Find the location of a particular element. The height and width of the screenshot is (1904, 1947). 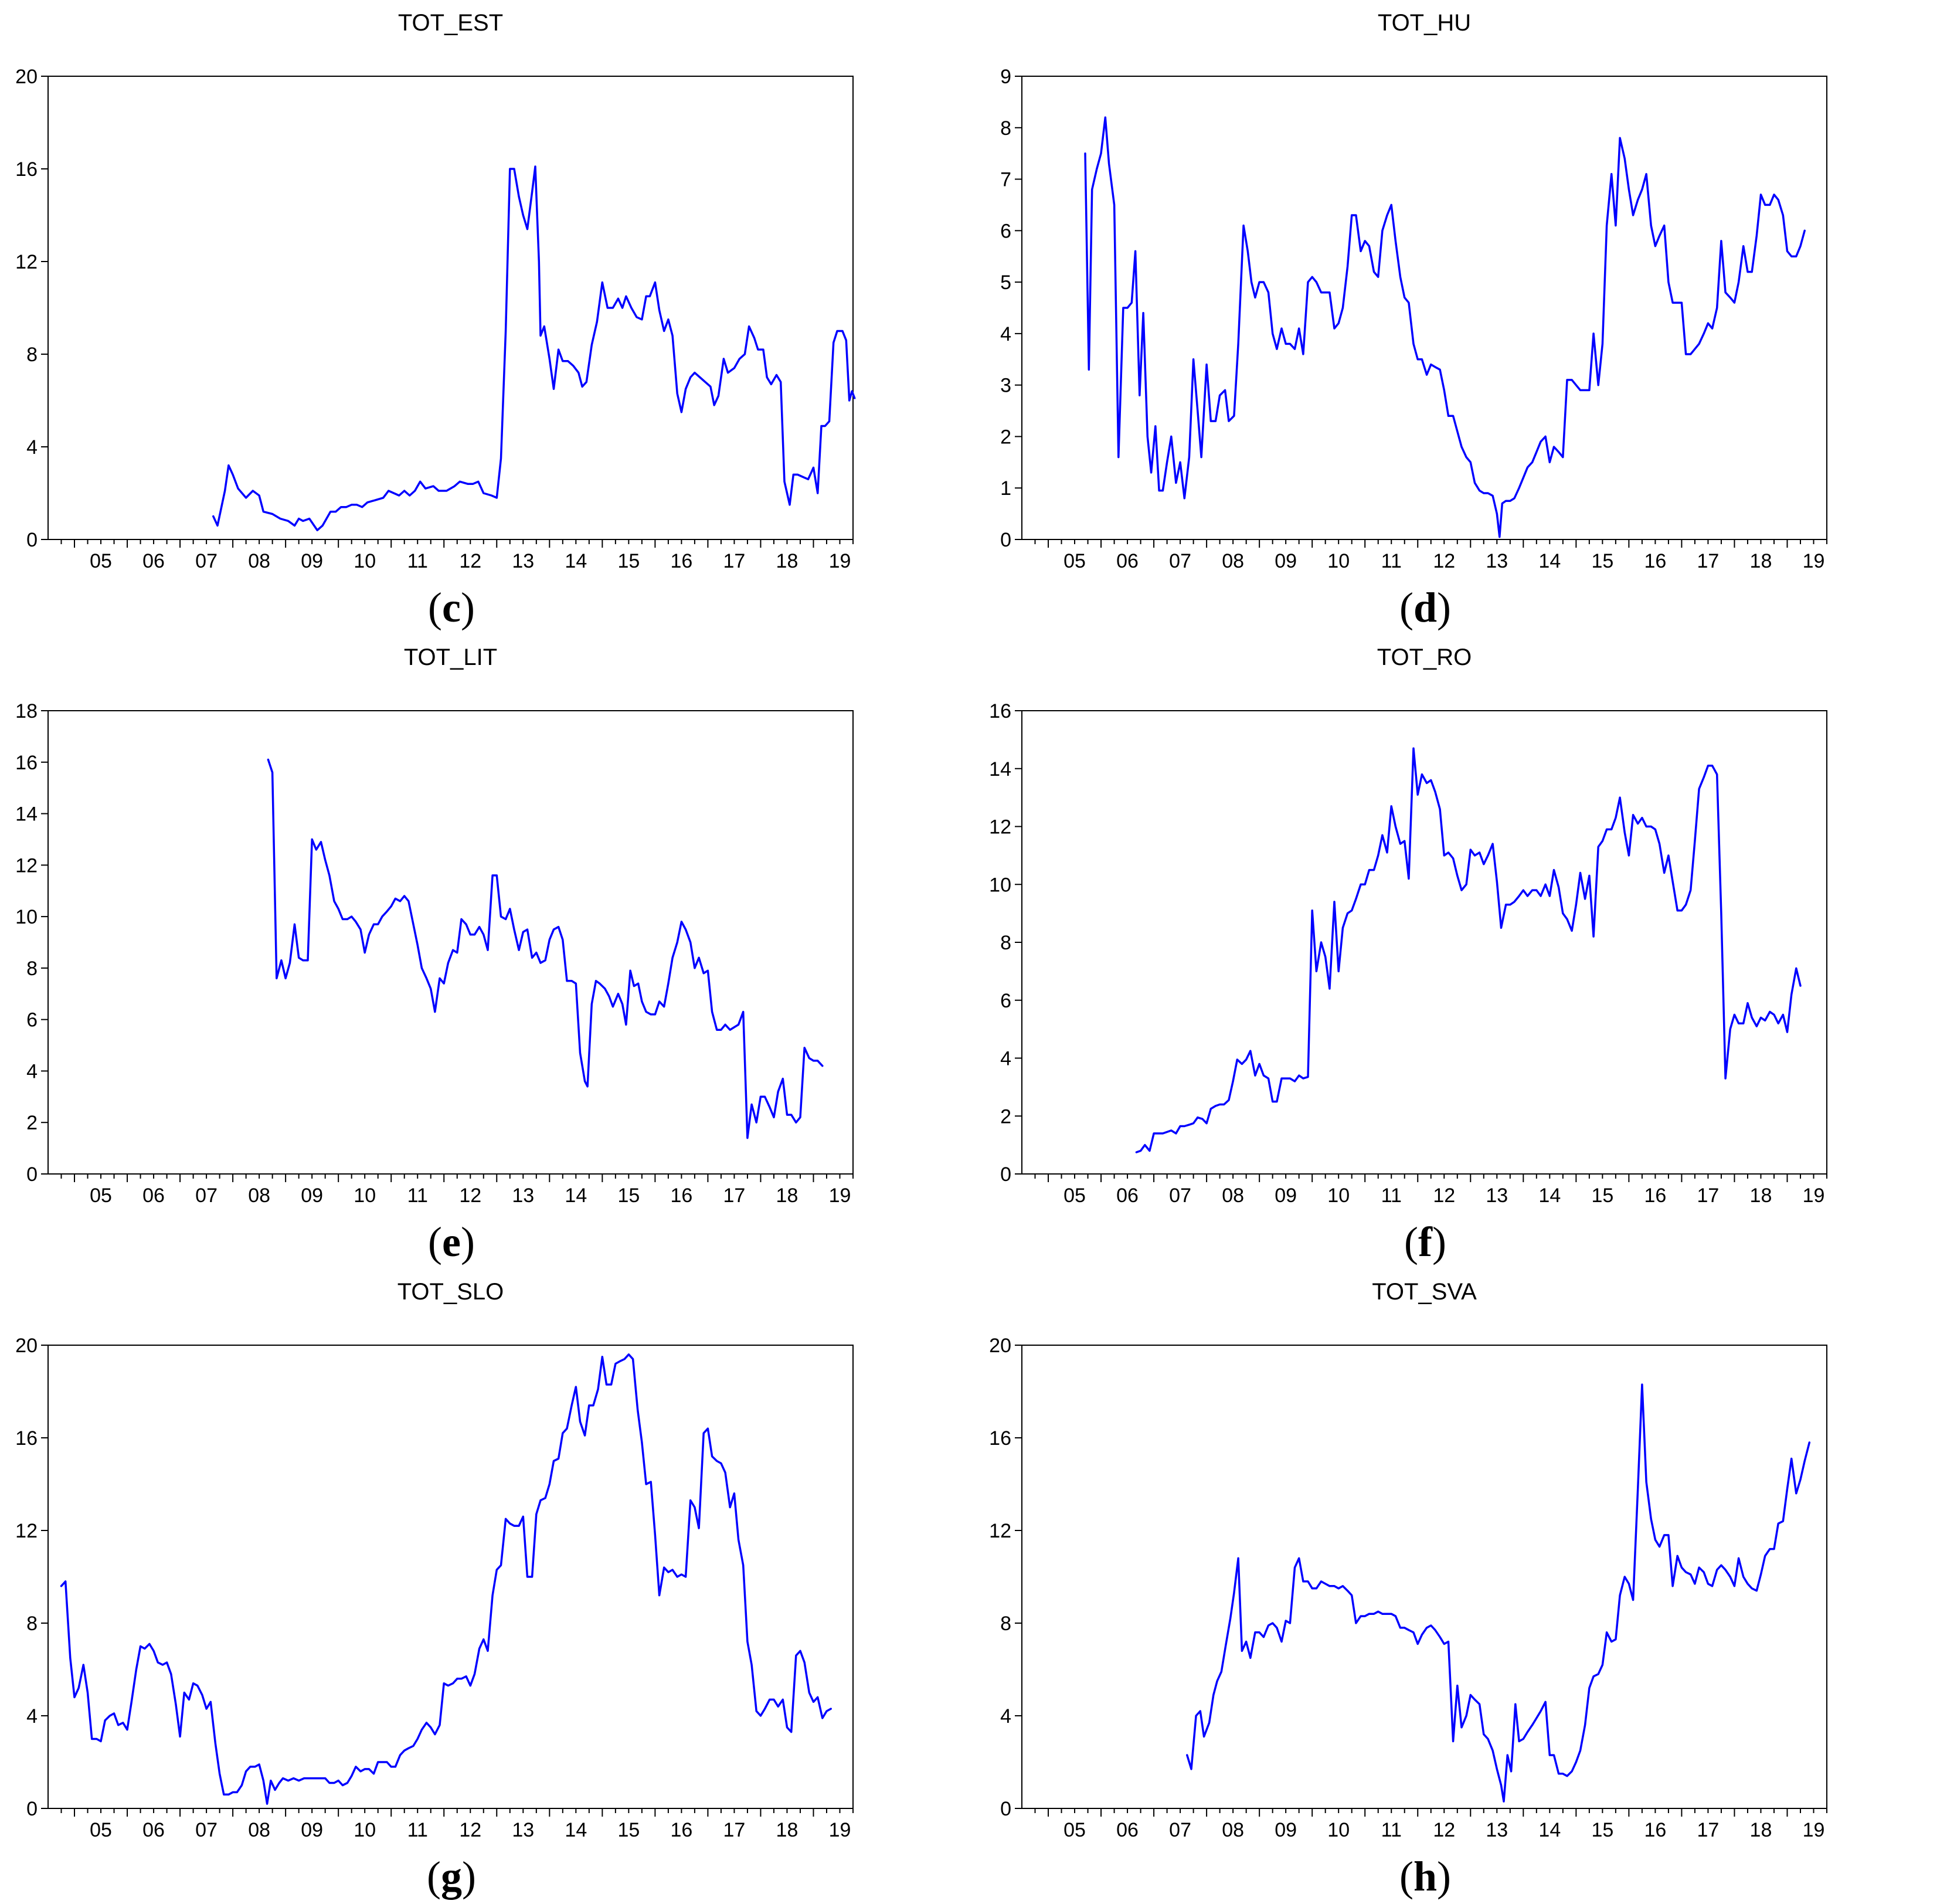

chart-title: TOT_SVA is located at coordinates (1424, 1292).